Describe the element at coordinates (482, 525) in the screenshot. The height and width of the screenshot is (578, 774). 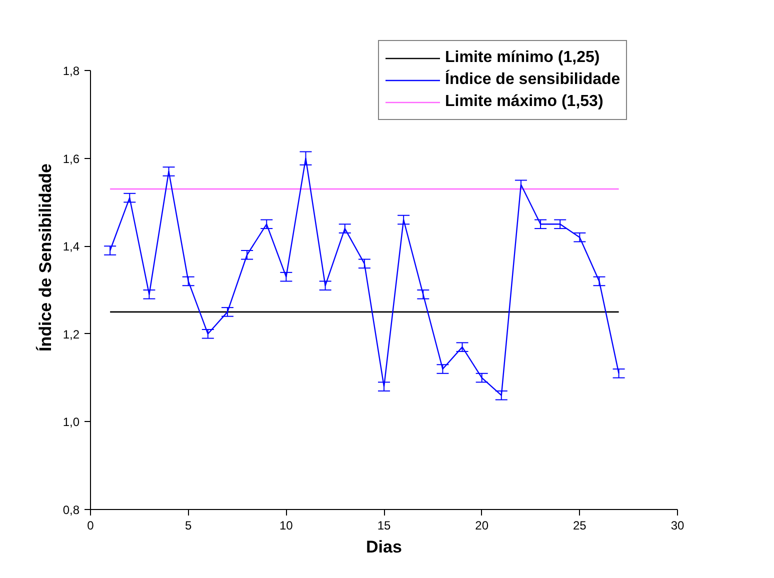
I see `x-tick-label: 20` at that location.